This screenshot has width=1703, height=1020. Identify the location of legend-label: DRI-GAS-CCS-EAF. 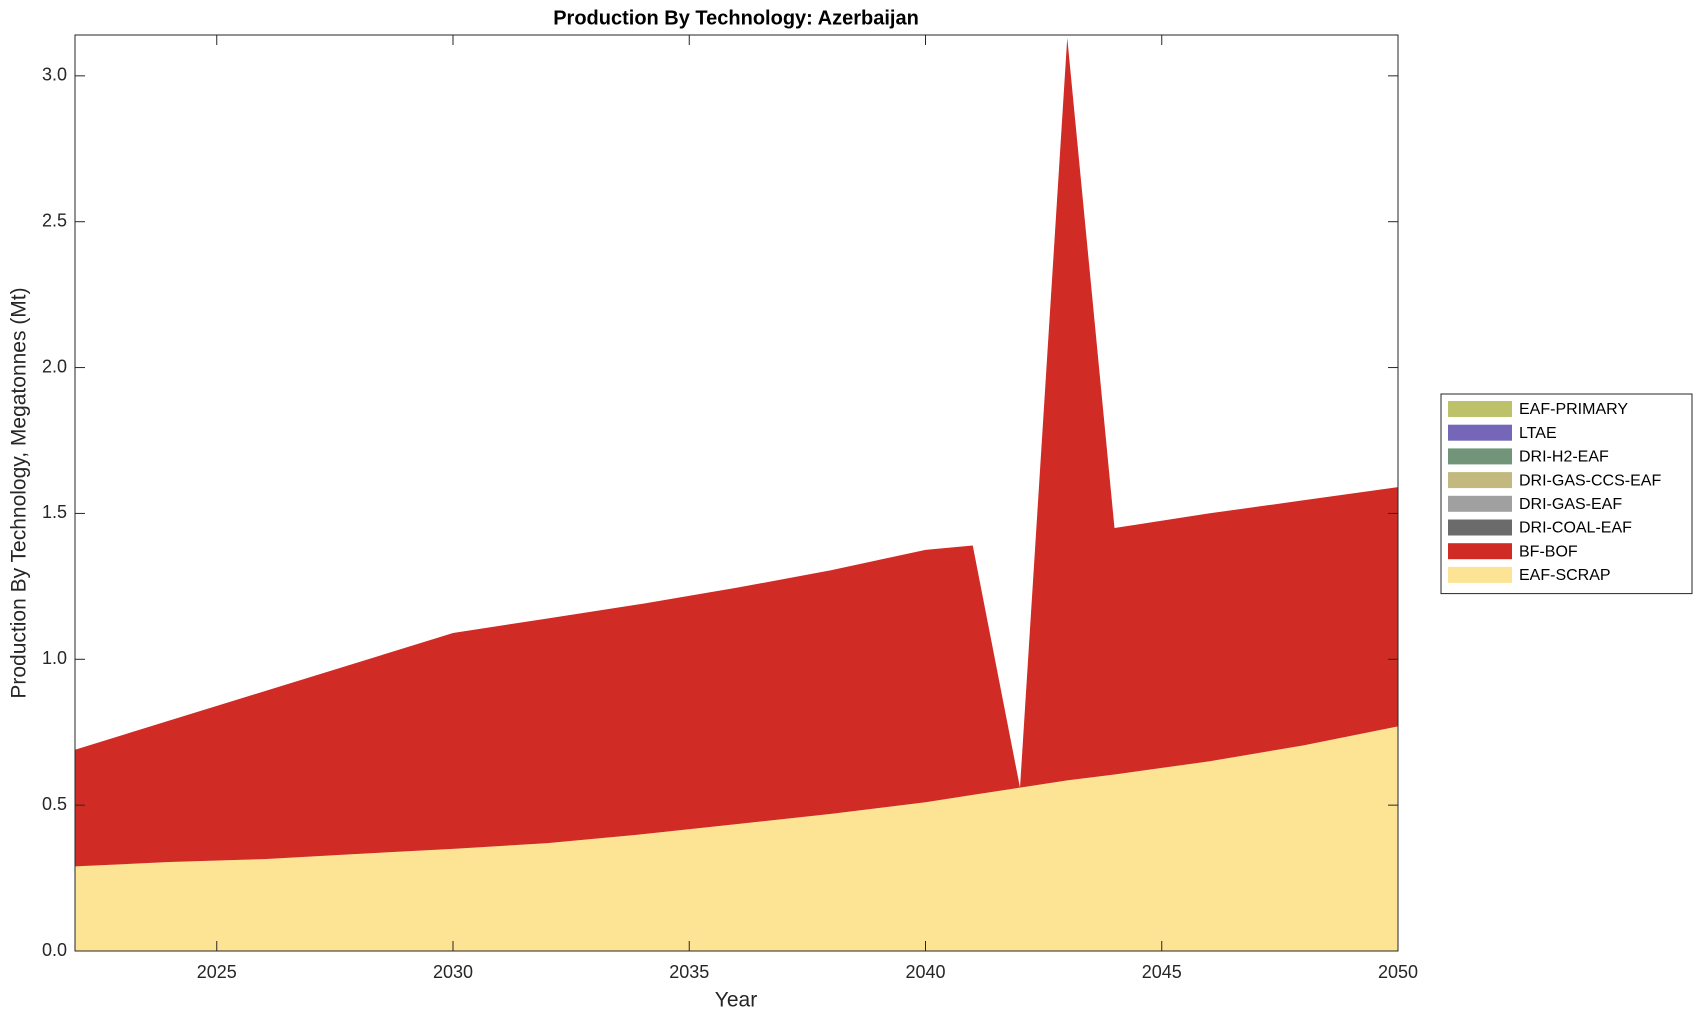
(1590, 480).